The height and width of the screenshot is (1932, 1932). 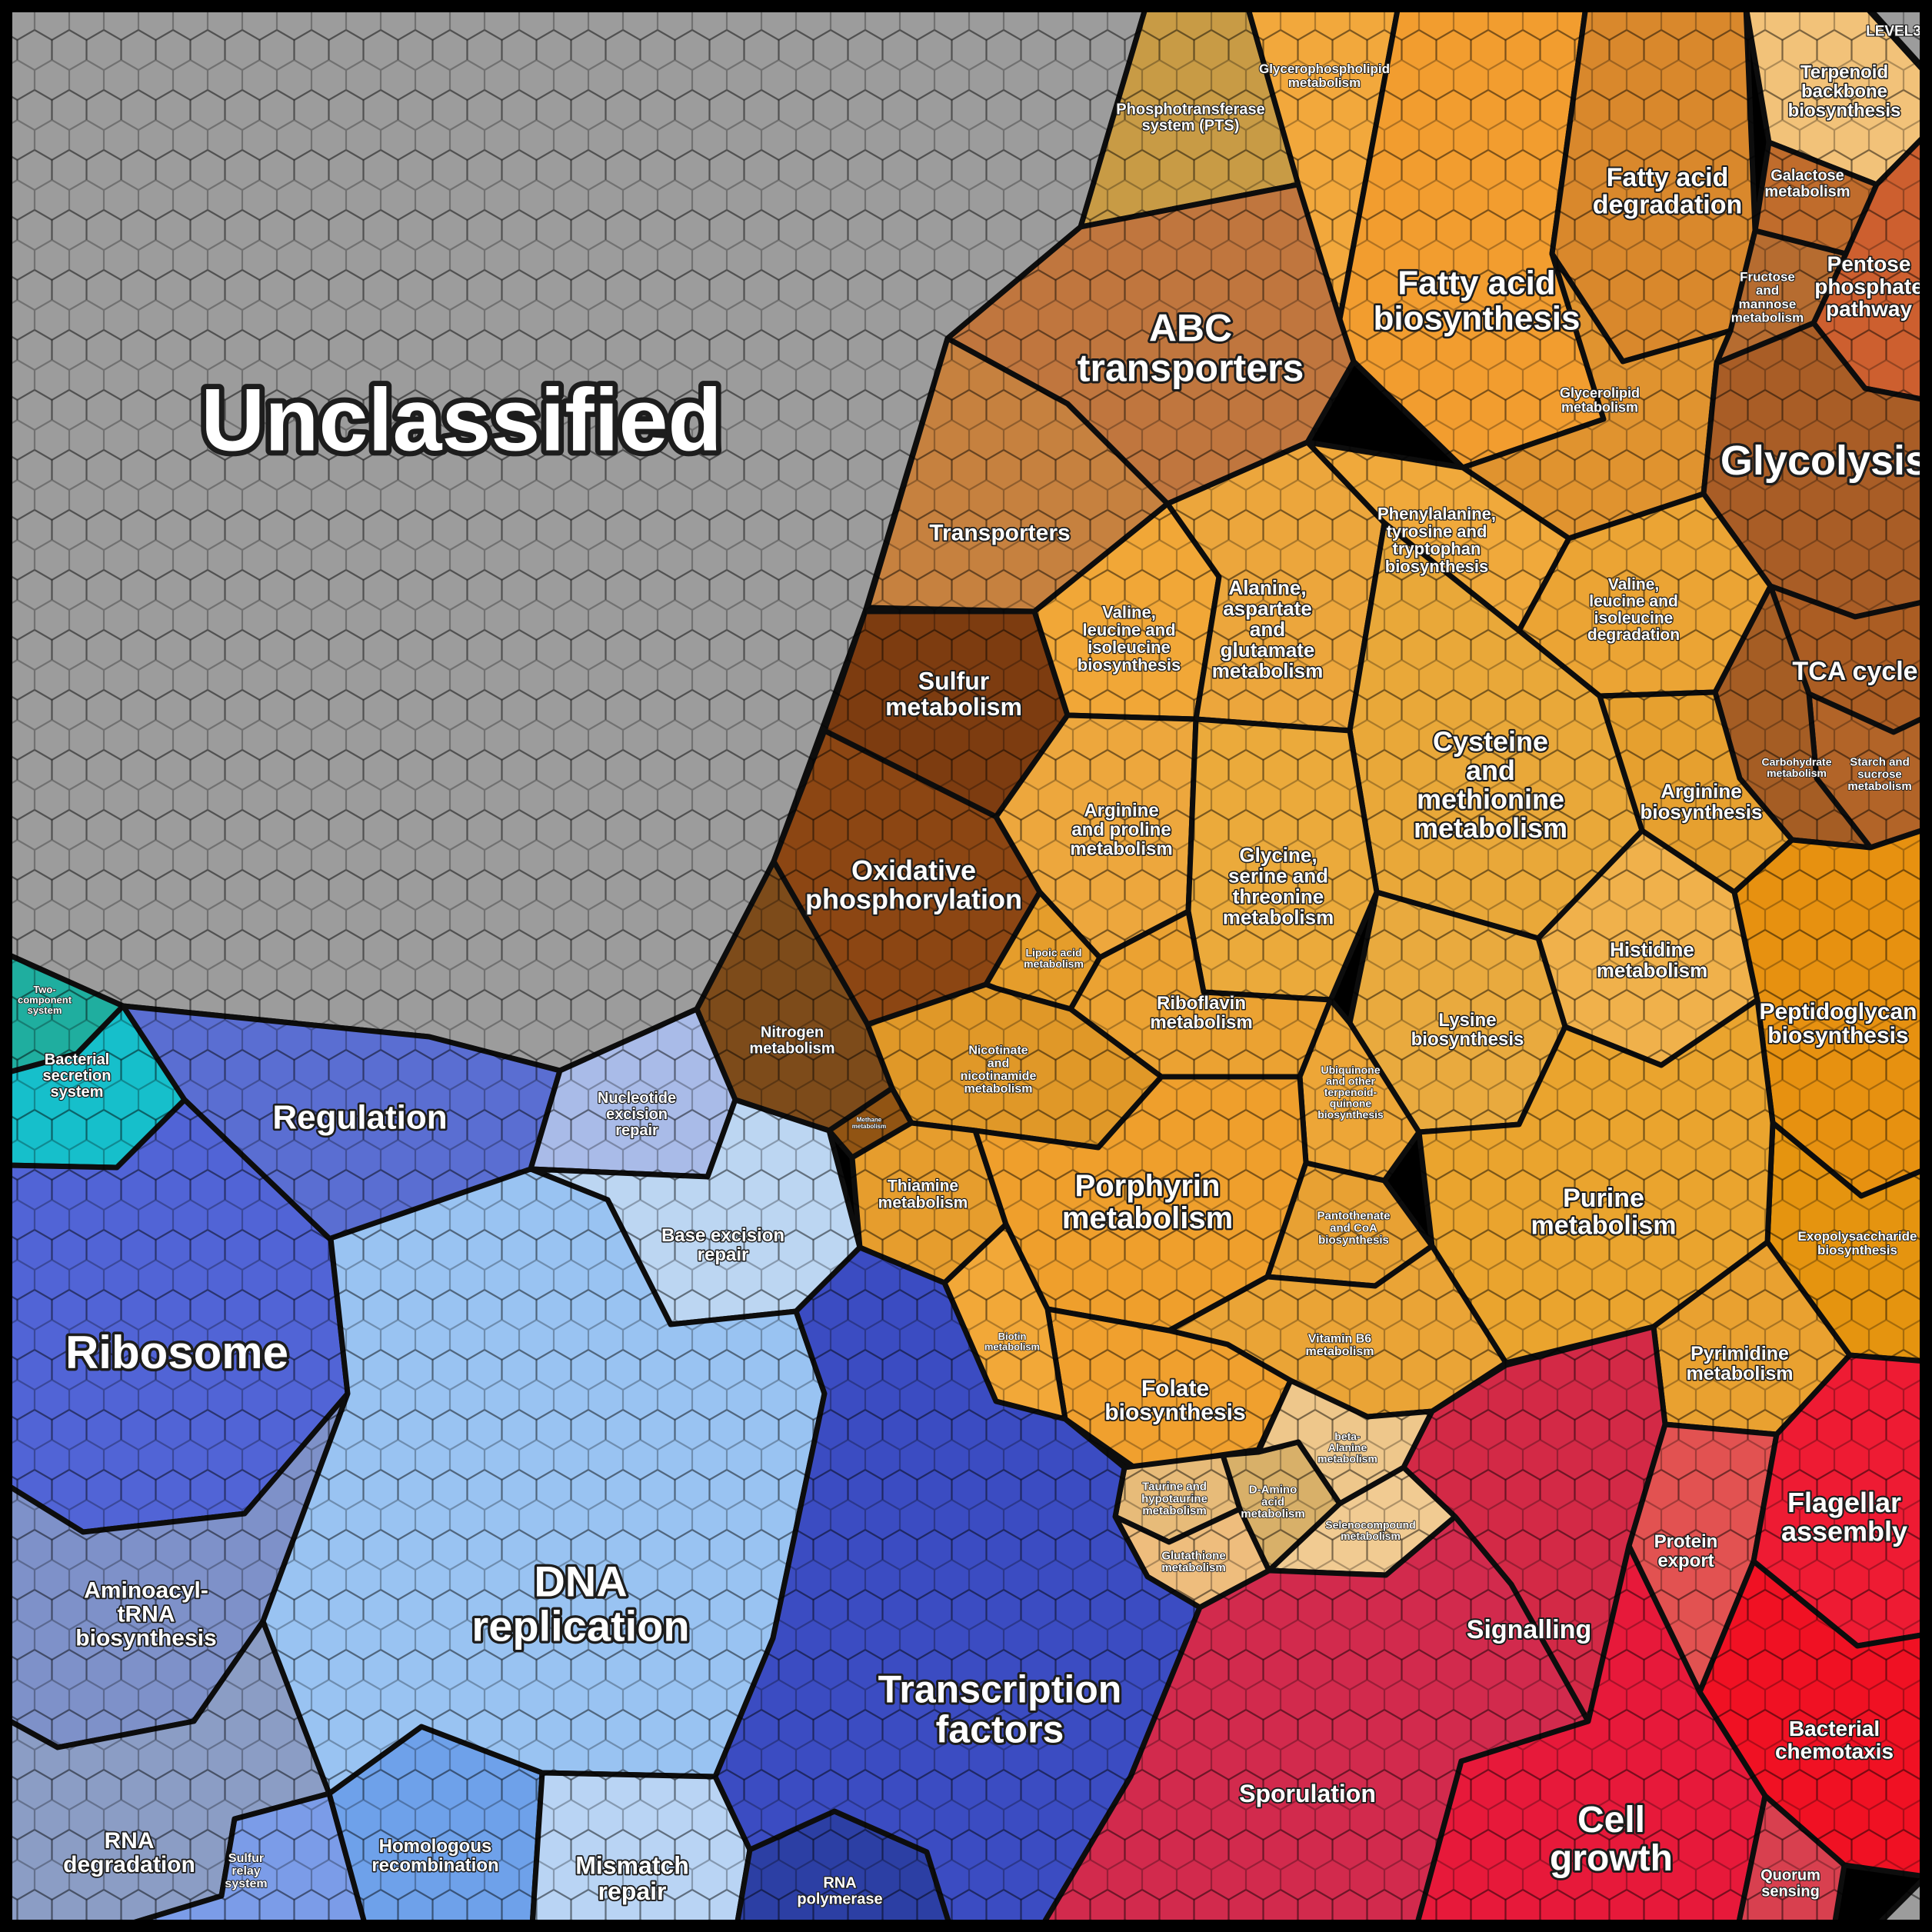 What do you see at coordinates (1807, 184) in the screenshot?
I see `label-galactose-metabolism: Galactose metabolism` at bounding box center [1807, 184].